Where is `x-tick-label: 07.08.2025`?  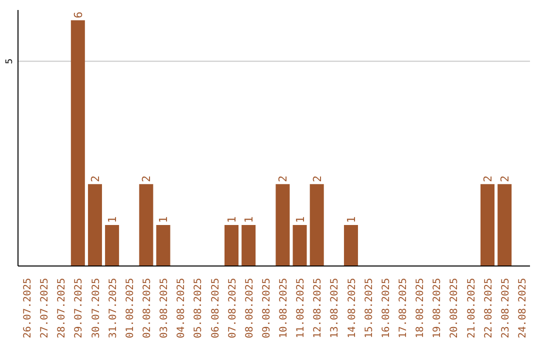
x-tick-label: 07.08.2025 is located at coordinates (232, 308).